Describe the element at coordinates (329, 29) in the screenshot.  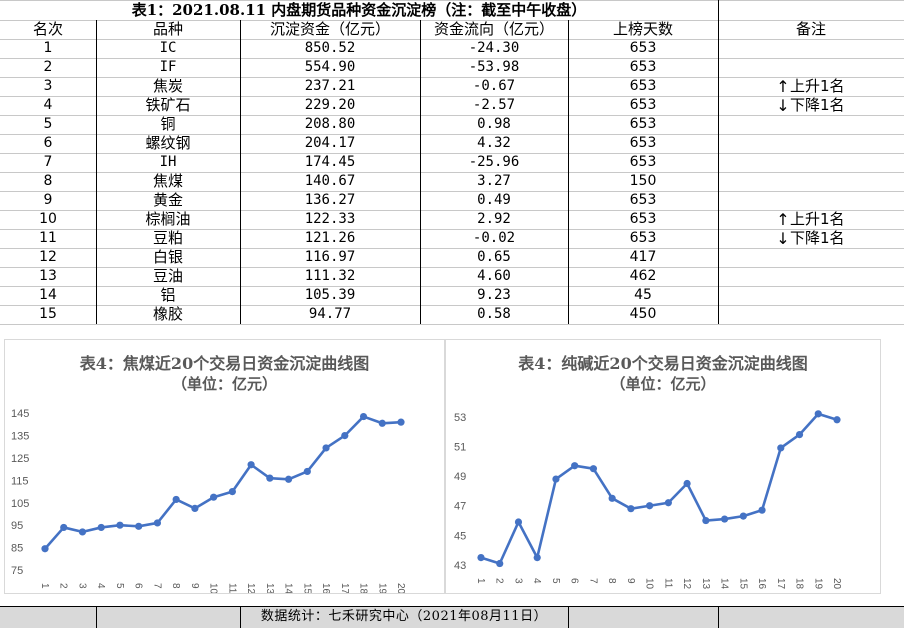
I see `column-header: 沉淀资金（亿元）` at that location.